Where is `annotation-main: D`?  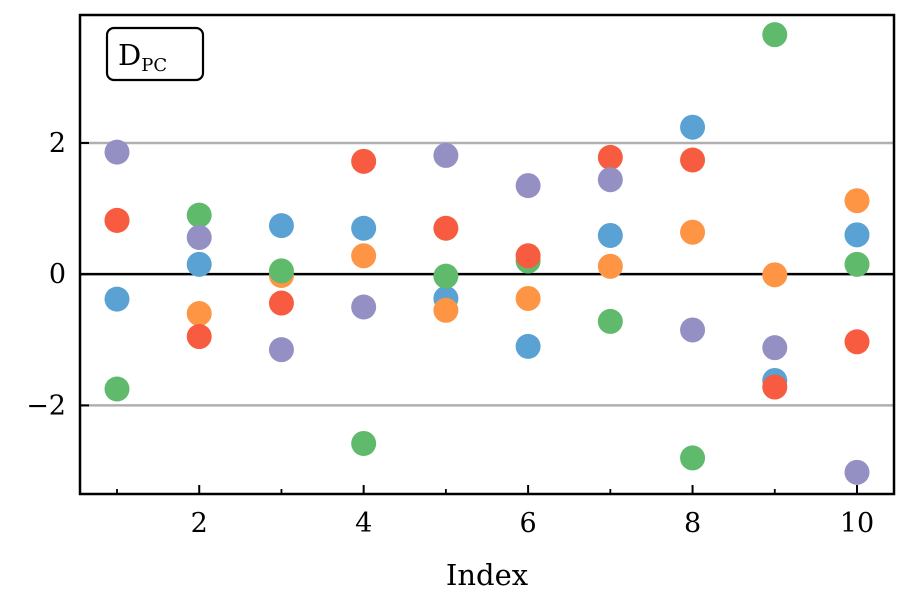
annotation-main: D is located at coordinates (129, 55).